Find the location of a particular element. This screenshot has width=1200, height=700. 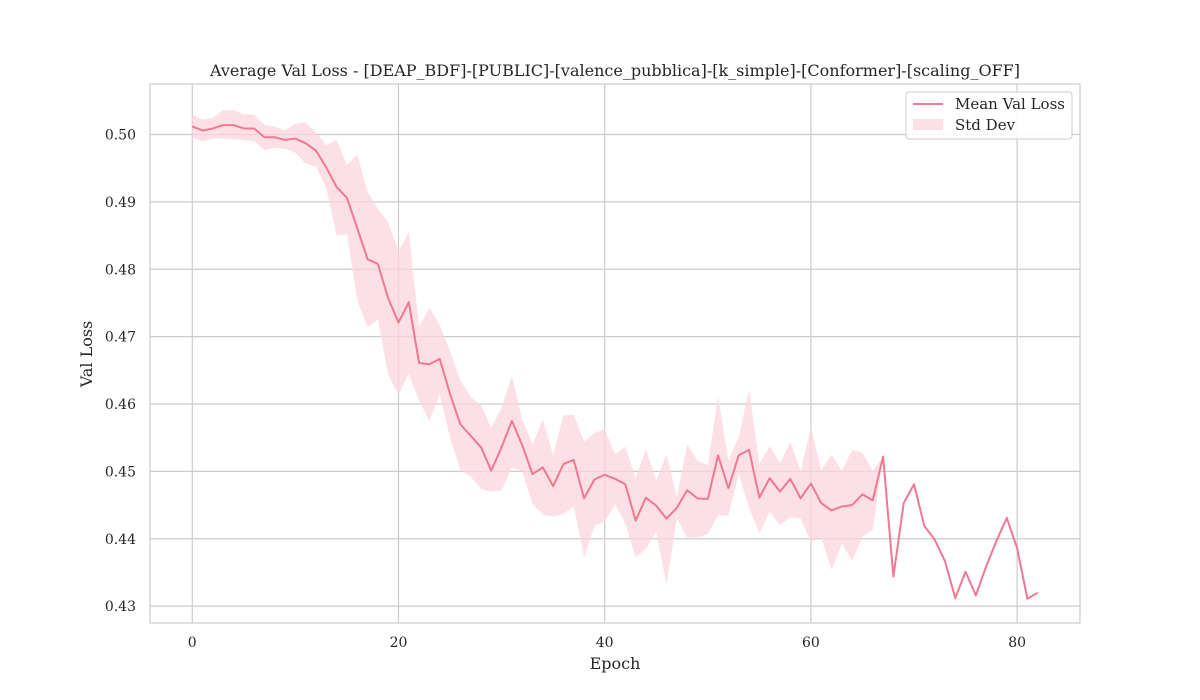

x-axis-title: Epoch is located at coordinates (615, 663).